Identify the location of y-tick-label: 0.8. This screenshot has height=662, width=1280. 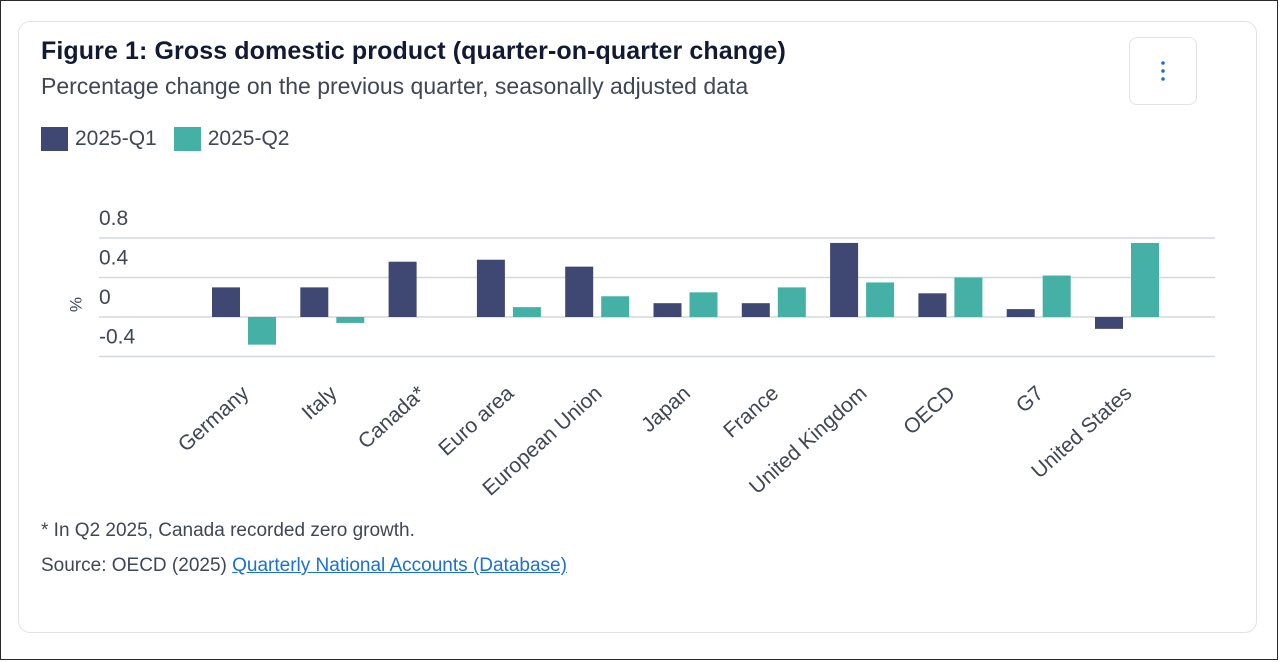
(113, 218).